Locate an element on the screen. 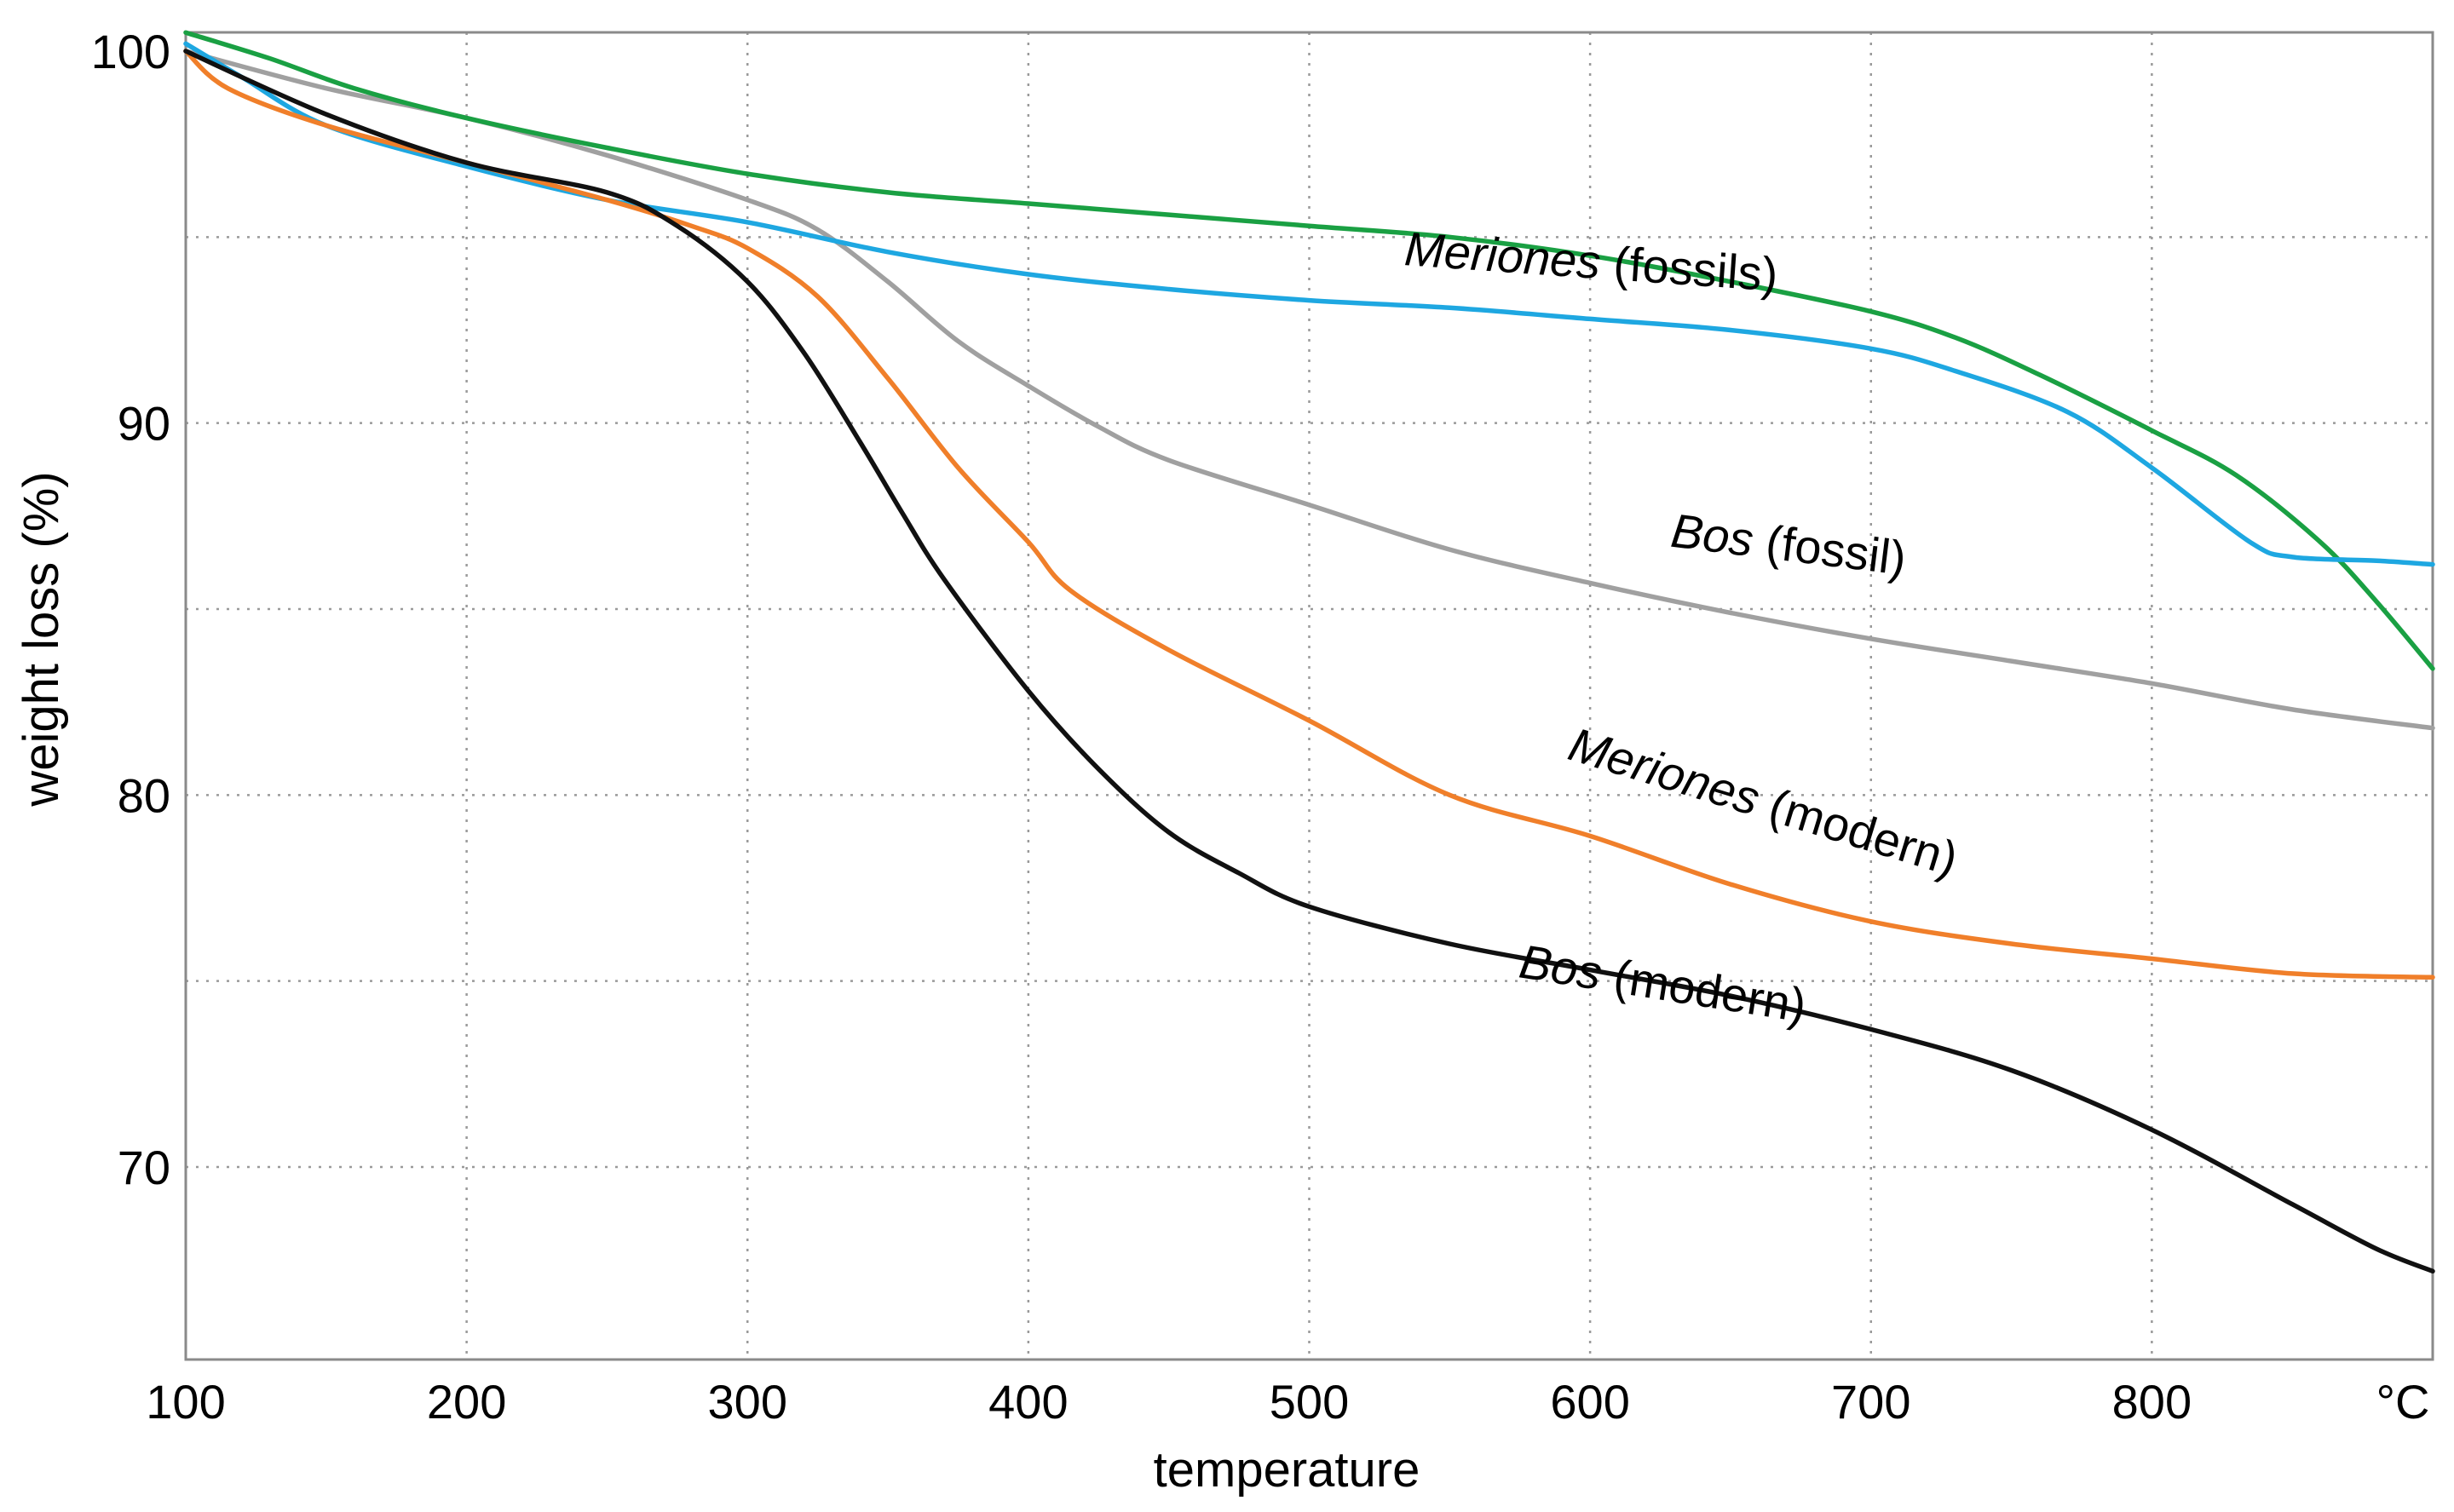 The image size is (2454, 1512). series-annotation-3: Bos (modern) is located at coordinates (1663, 983).